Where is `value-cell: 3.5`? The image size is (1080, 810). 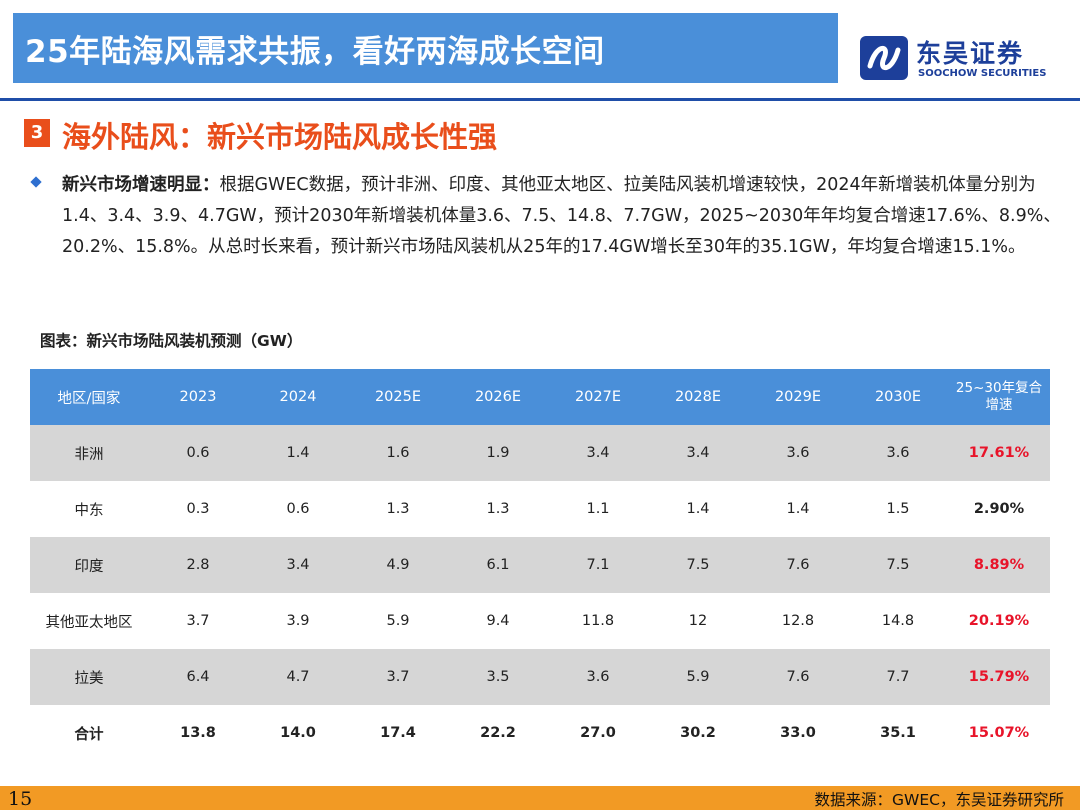 value-cell: 3.5 is located at coordinates (498, 677).